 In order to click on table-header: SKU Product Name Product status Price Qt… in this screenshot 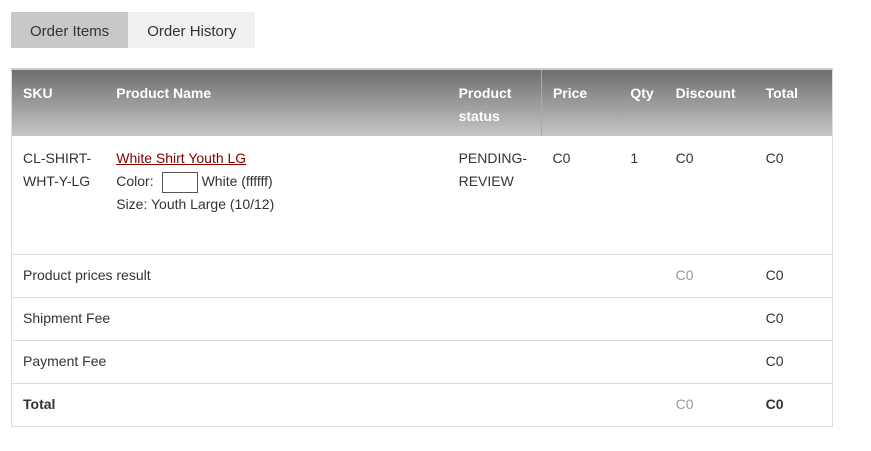, I will do `click(422, 102)`.